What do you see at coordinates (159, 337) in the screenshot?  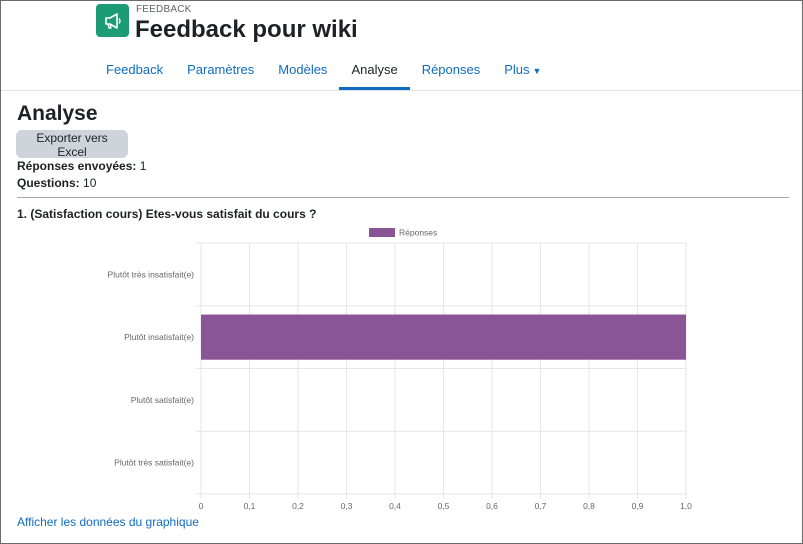 I see `y-tick-label: Plutôt insatisfait(e)` at bounding box center [159, 337].